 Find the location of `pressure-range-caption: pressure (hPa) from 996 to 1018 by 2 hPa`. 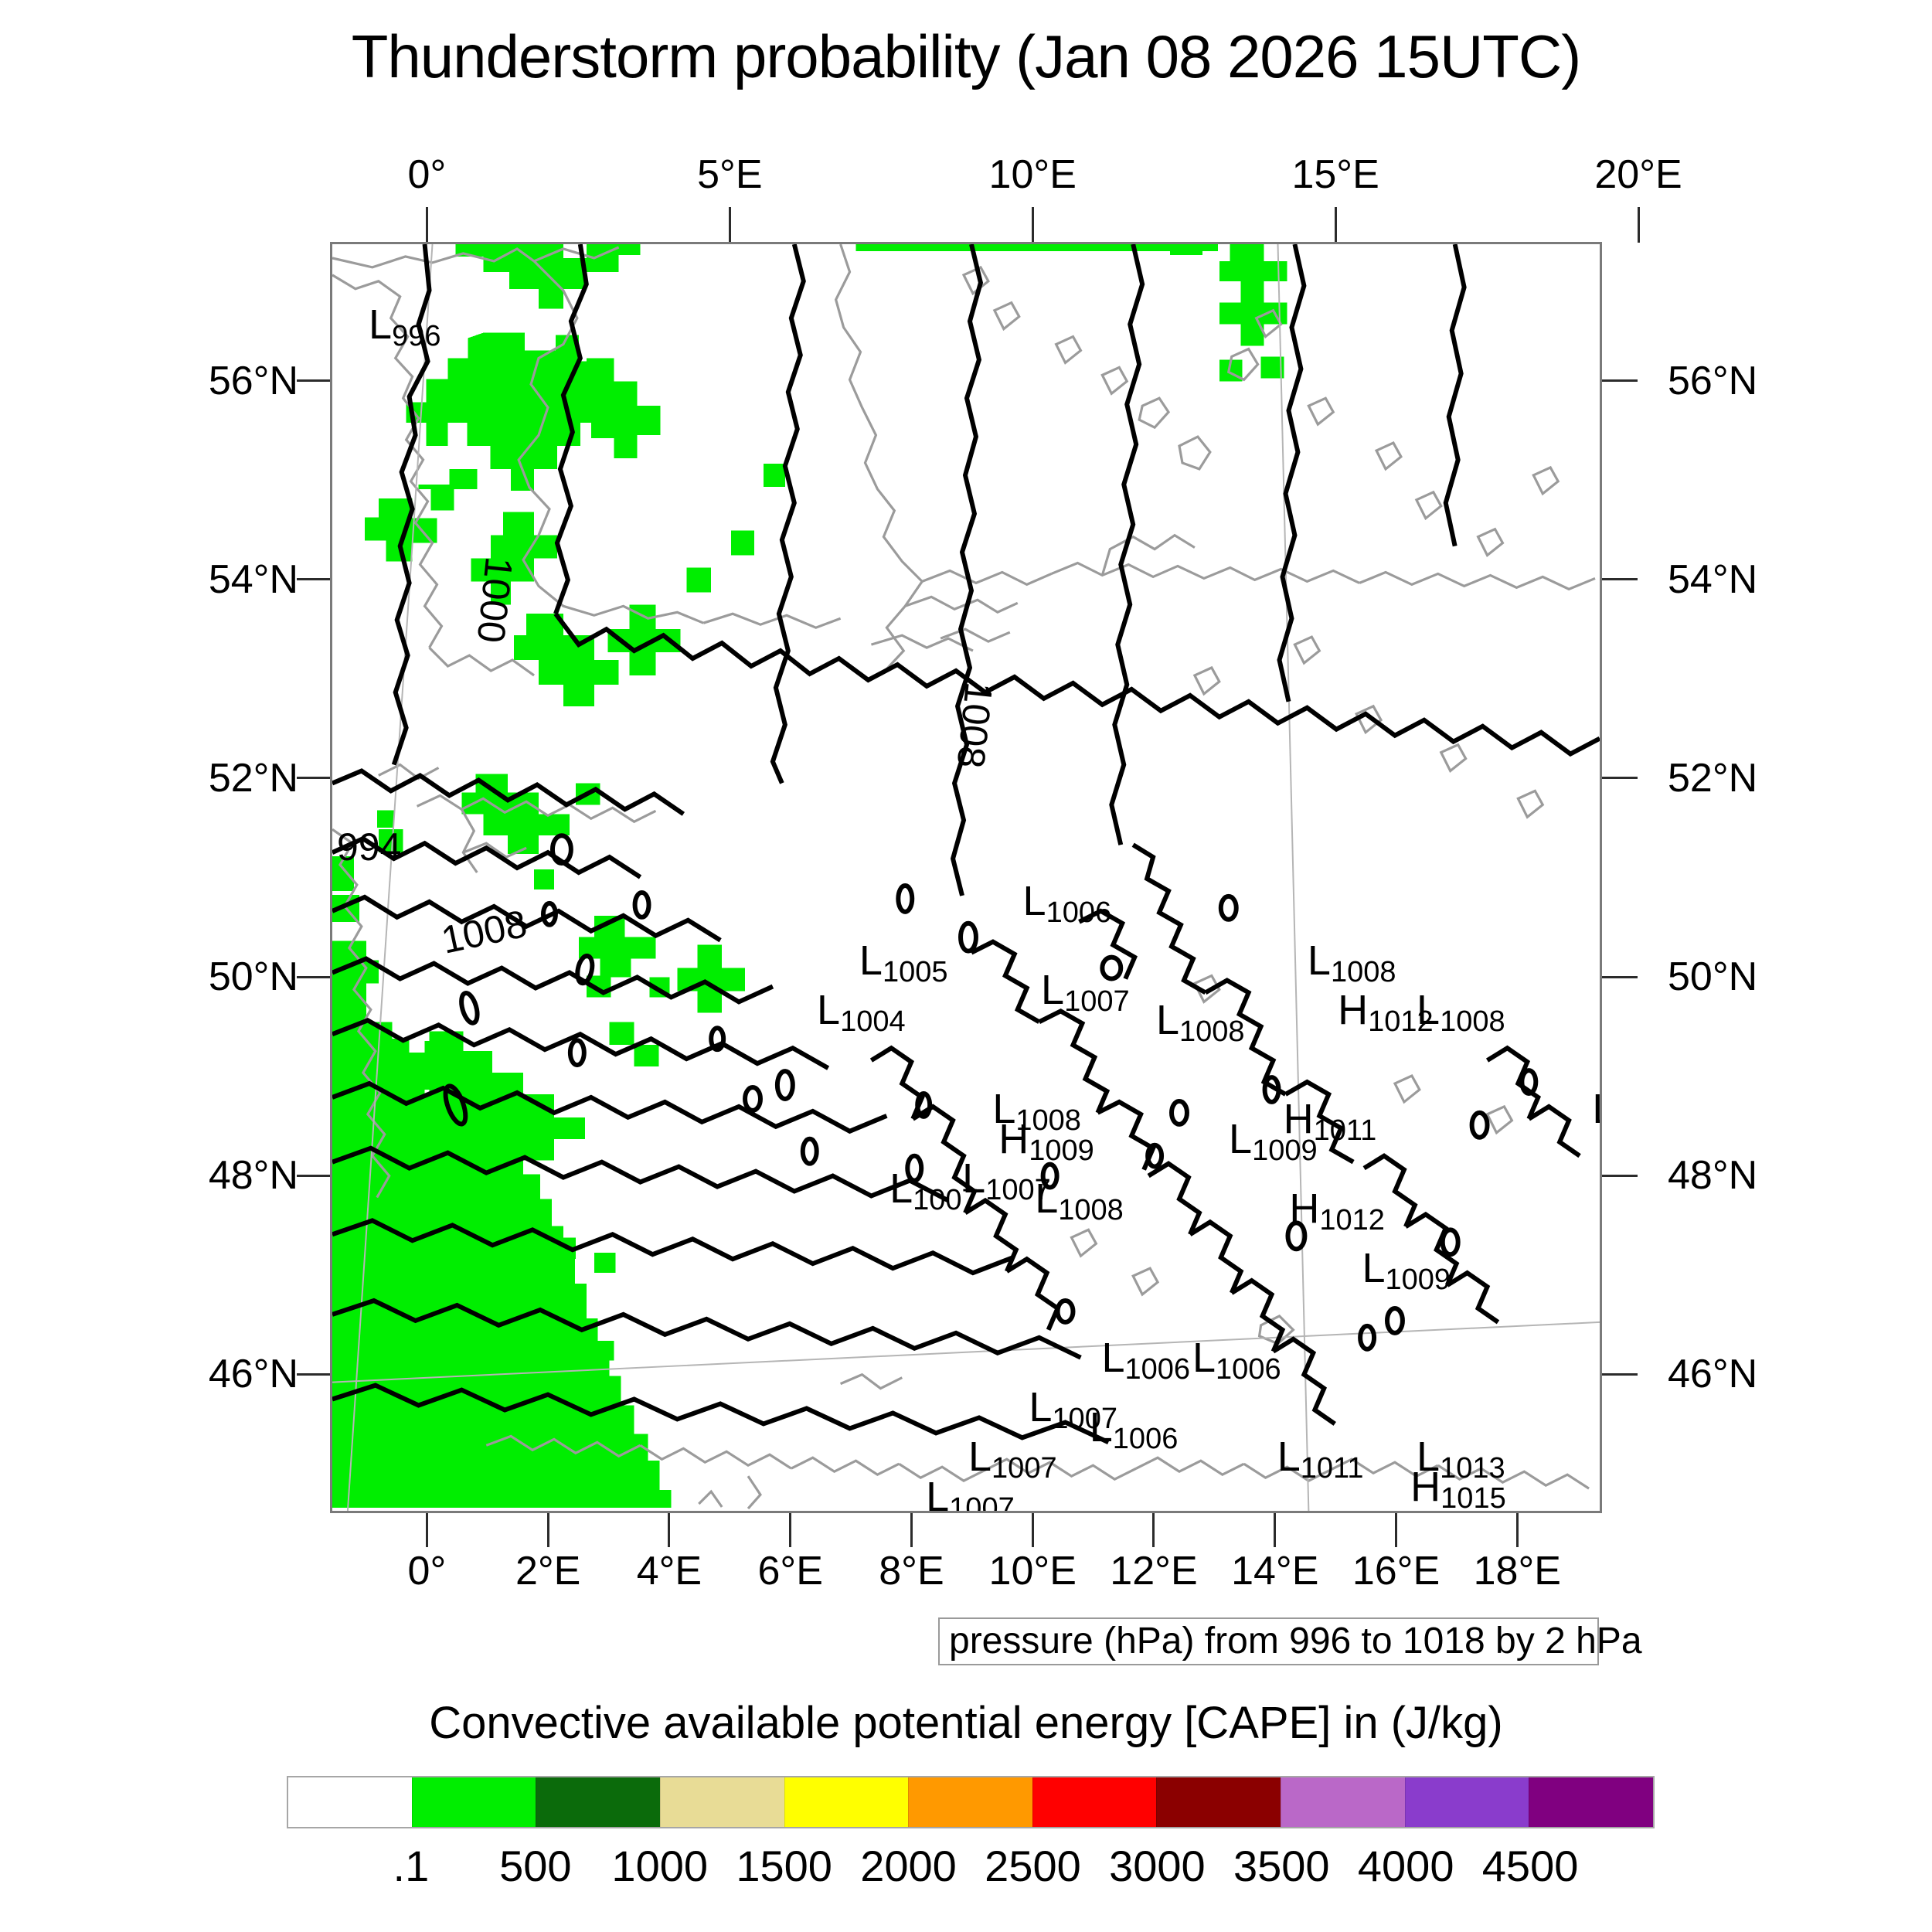

pressure-range-caption: pressure (hPa) from 996 to 1018 by 2 hPa is located at coordinates (1290, 1641).